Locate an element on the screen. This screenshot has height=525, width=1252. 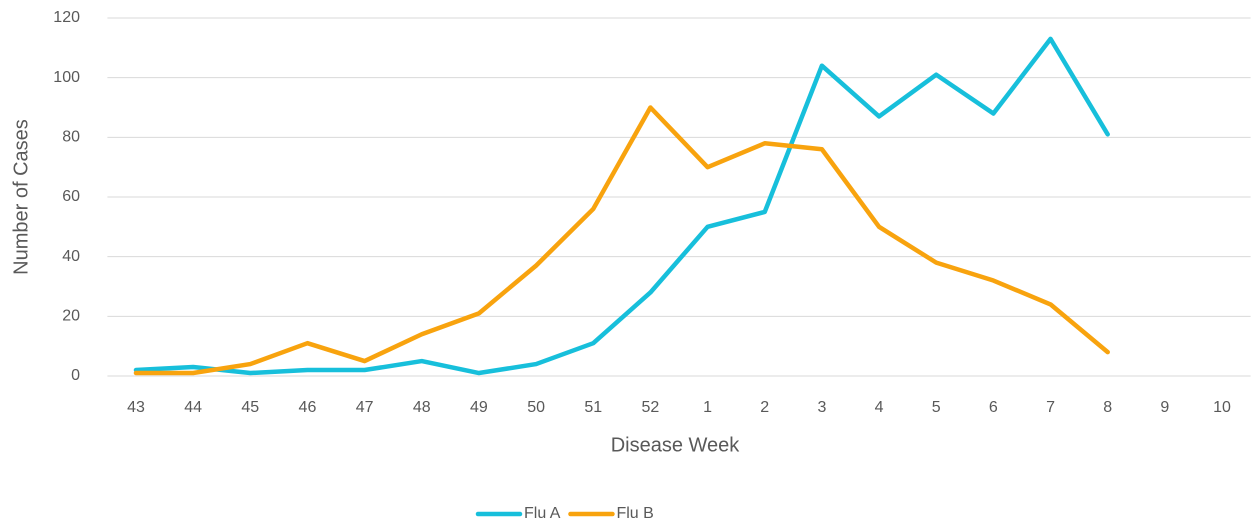
x-tick-label: 5 is located at coordinates (936, 407).